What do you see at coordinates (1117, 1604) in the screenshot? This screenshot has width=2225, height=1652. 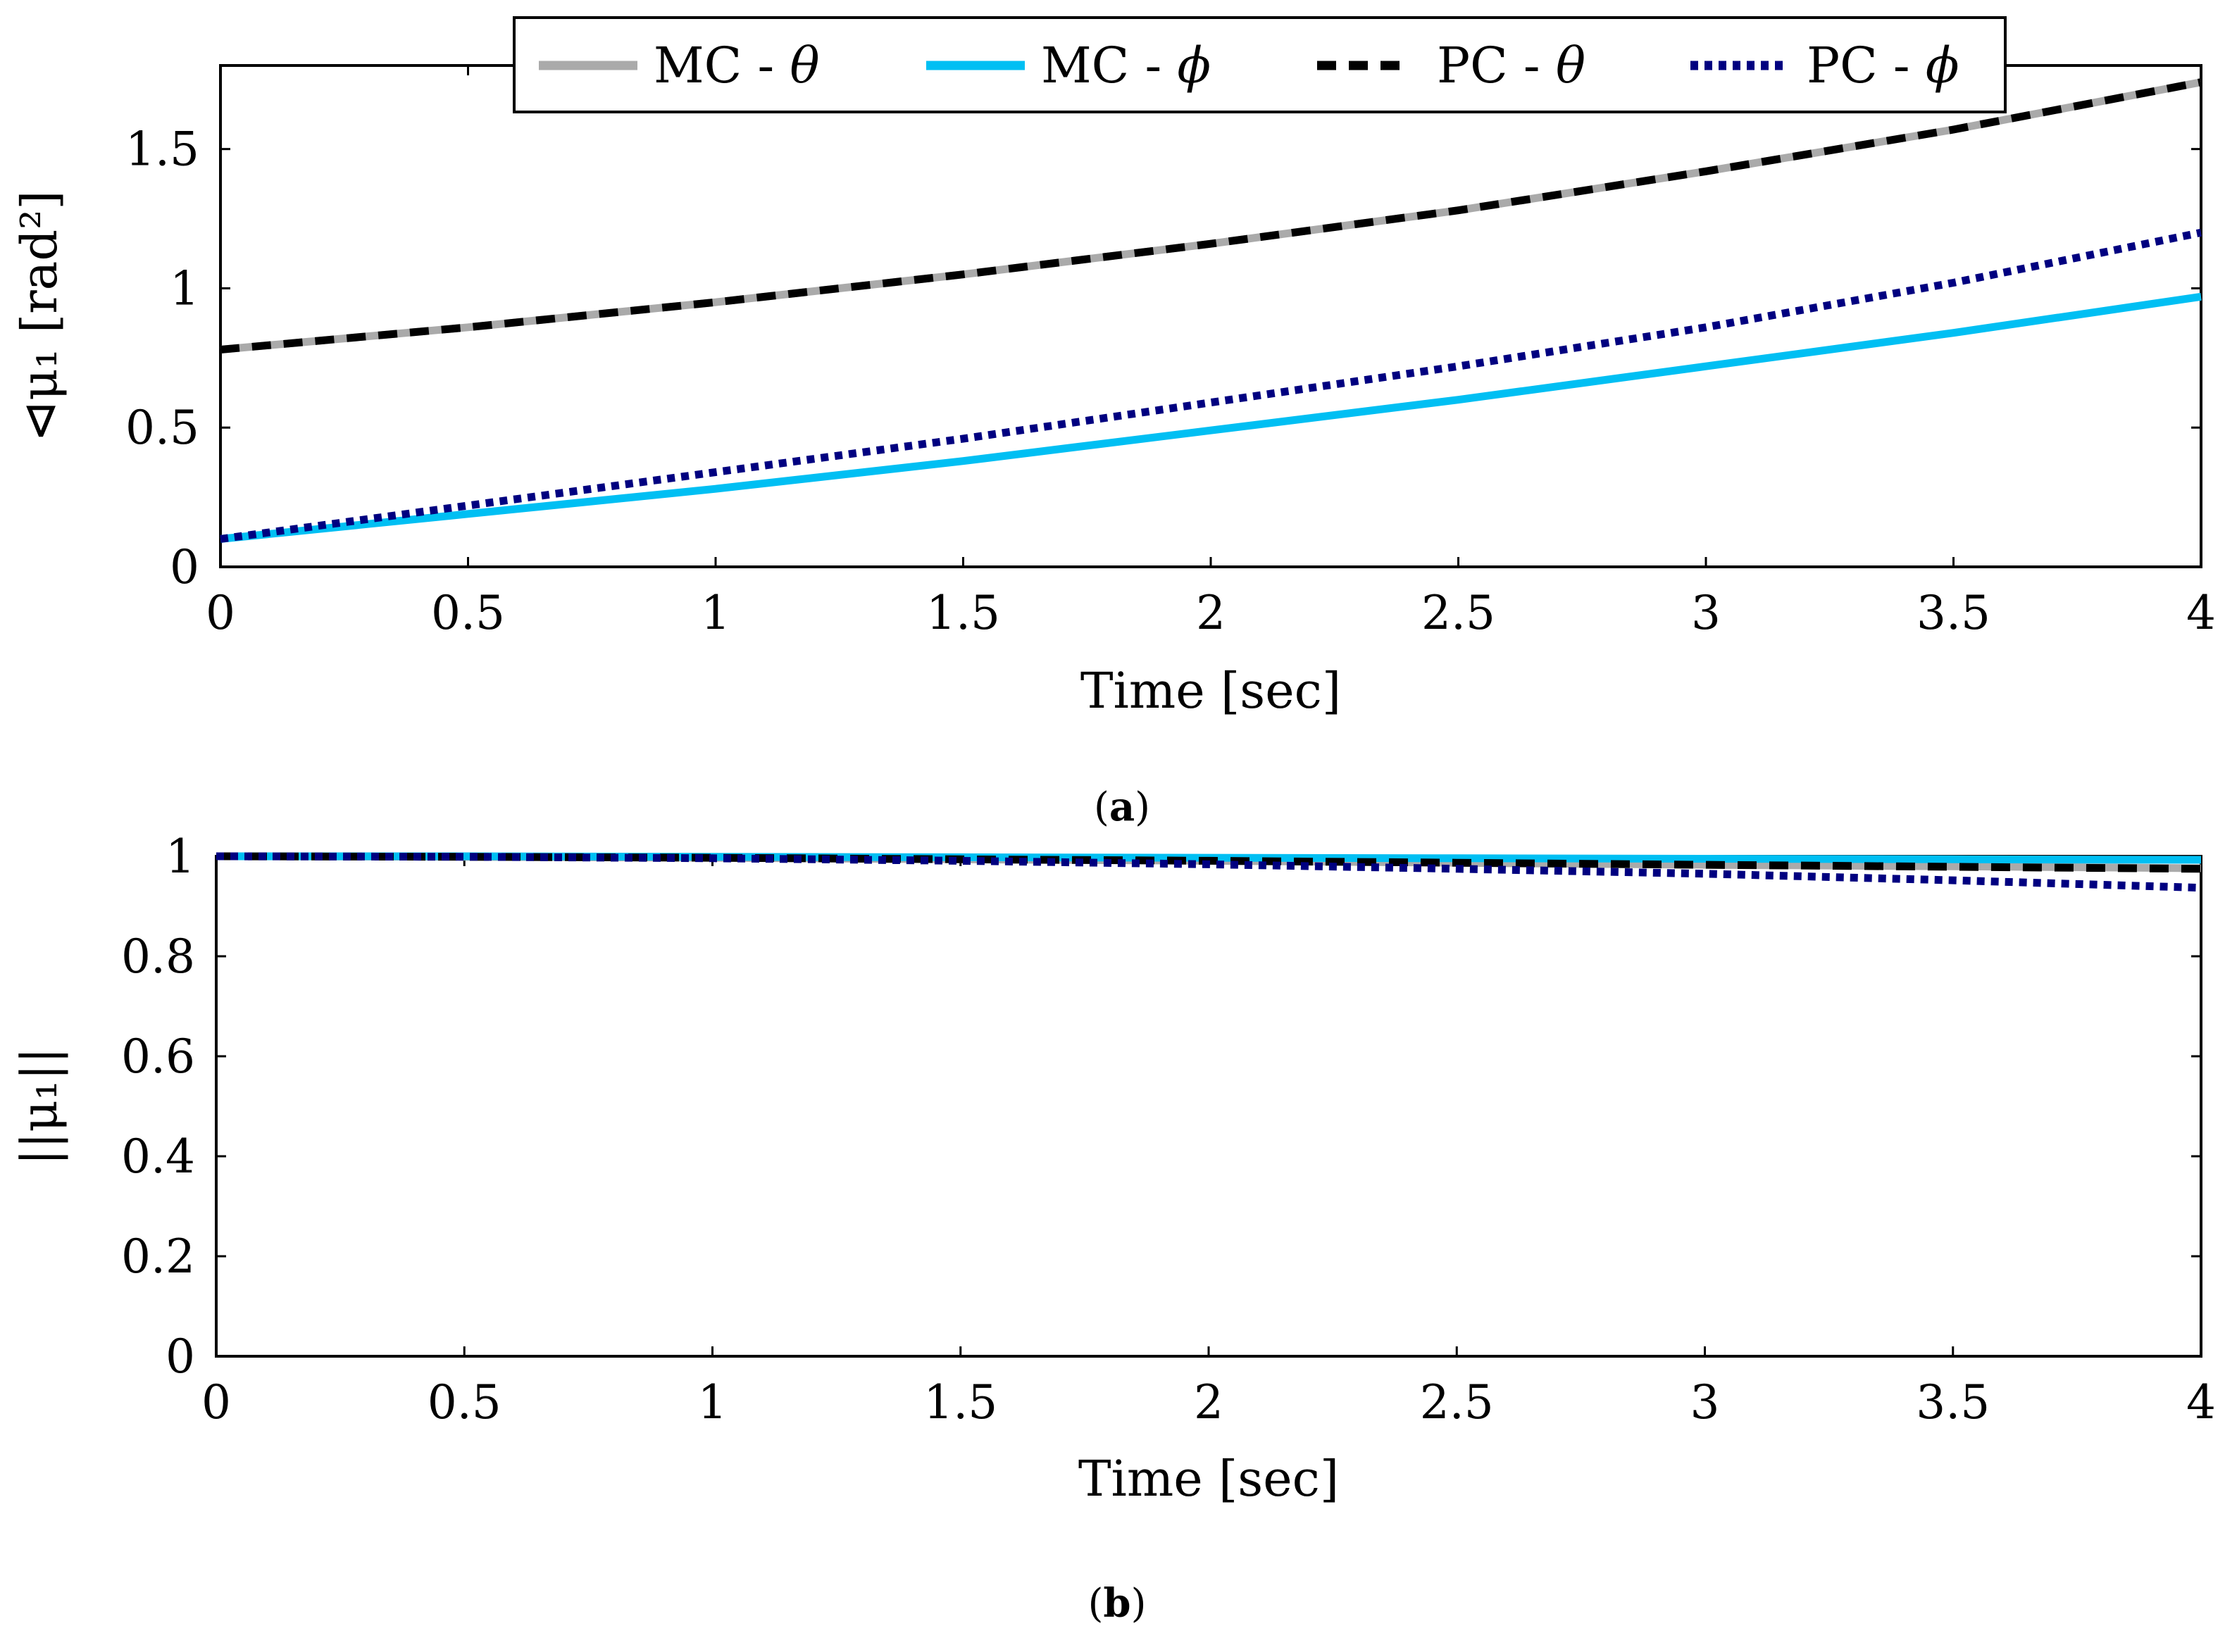 I see `caption-b: (b)` at bounding box center [1117, 1604].